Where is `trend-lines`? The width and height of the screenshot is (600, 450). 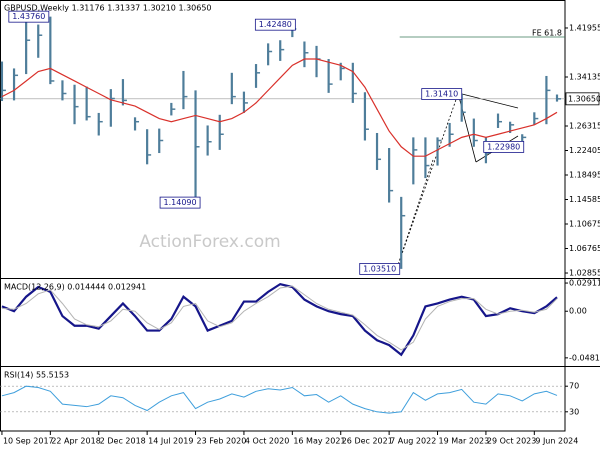 trend-lines is located at coordinates (427, 181).